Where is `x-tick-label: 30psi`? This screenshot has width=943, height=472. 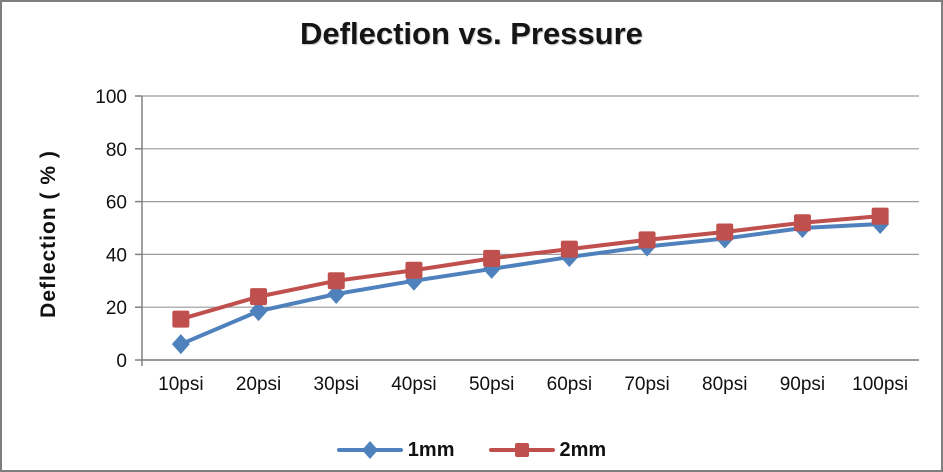
x-tick-label: 30psi is located at coordinates (336, 384).